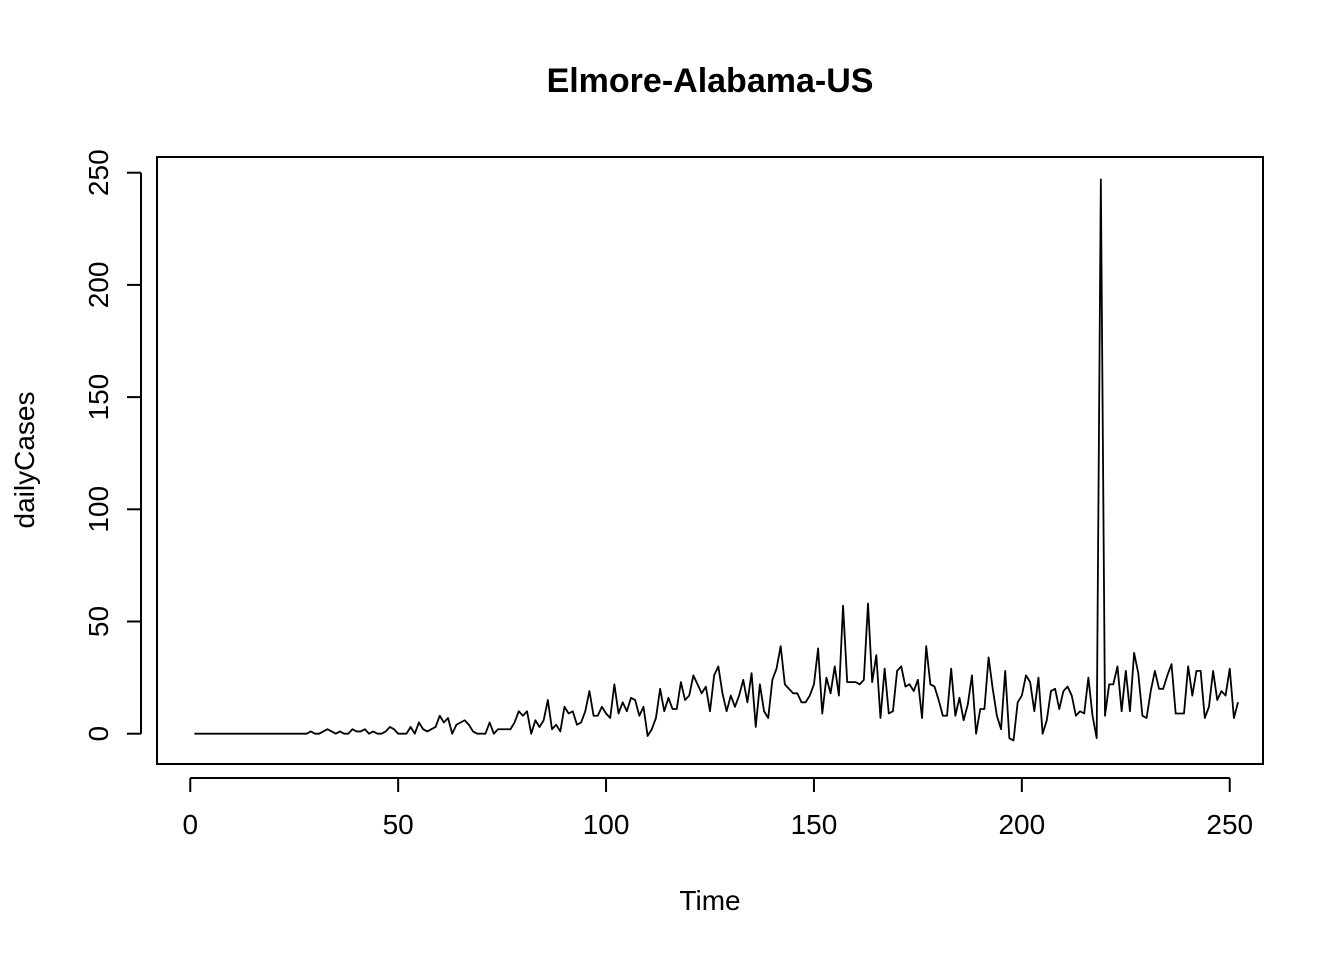 Image resolution: width=1344 pixels, height=960 pixels. Describe the element at coordinates (98, 397) in the screenshot. I see `y-tick-label: 150` at that location.